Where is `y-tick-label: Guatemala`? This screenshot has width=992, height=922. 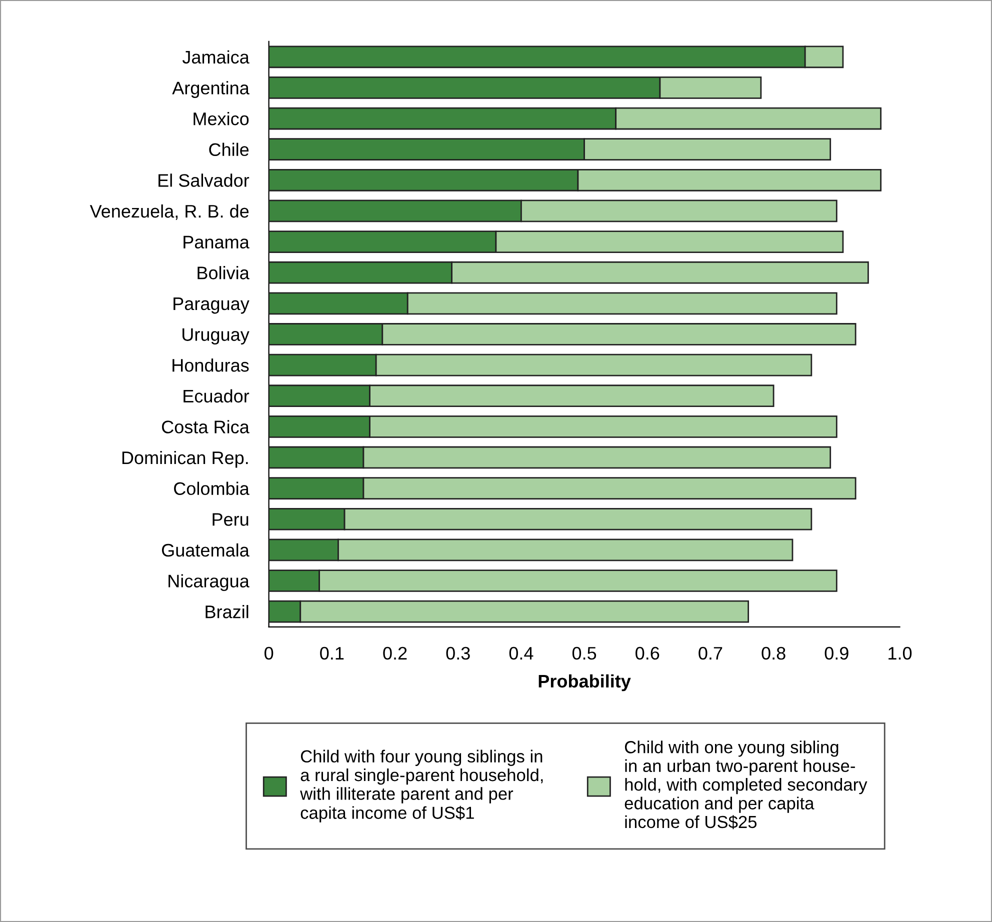 y-tick-label: Guatemala is located at coordinates (206, 550).